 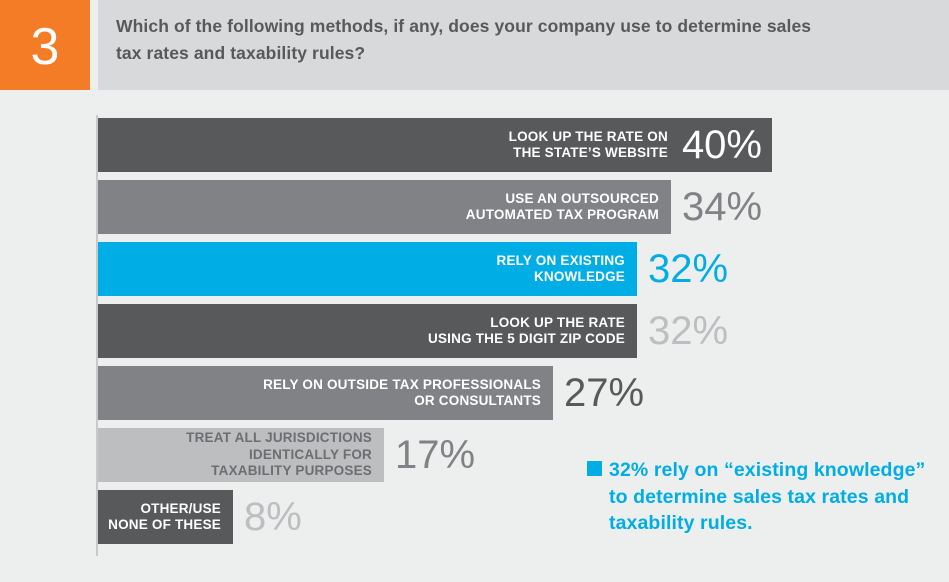 What do you see at coordinates (722, 207) in the screenshot?
I see `bar-value: 34%` at bounding box center [722, 207].